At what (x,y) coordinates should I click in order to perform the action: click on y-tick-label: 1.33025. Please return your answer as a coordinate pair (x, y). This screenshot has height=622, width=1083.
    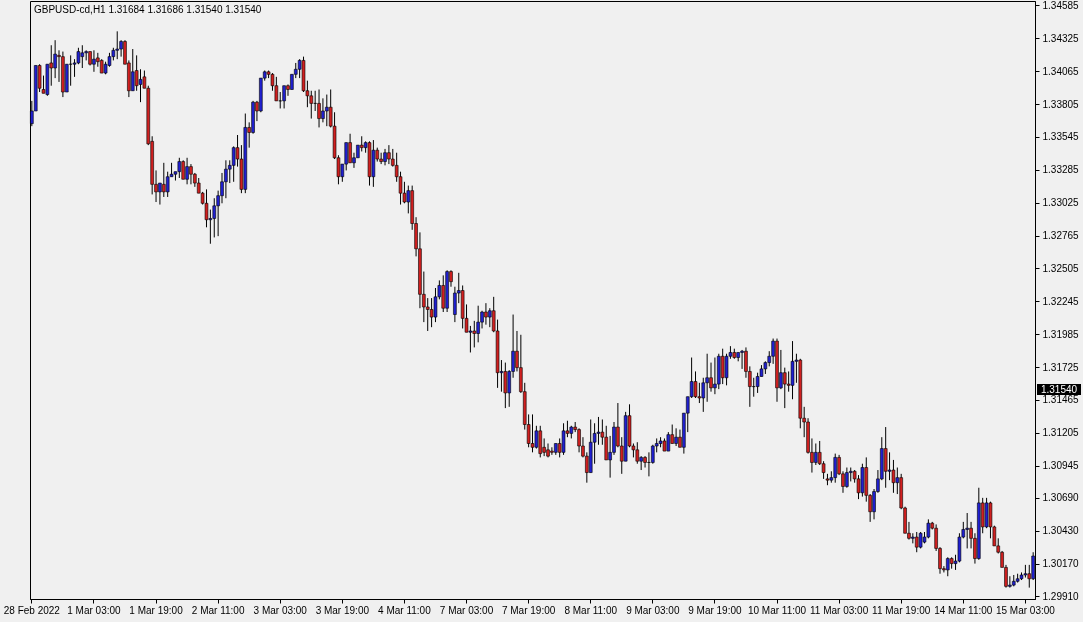
    Looking at the image, I should click on (1061, 203).